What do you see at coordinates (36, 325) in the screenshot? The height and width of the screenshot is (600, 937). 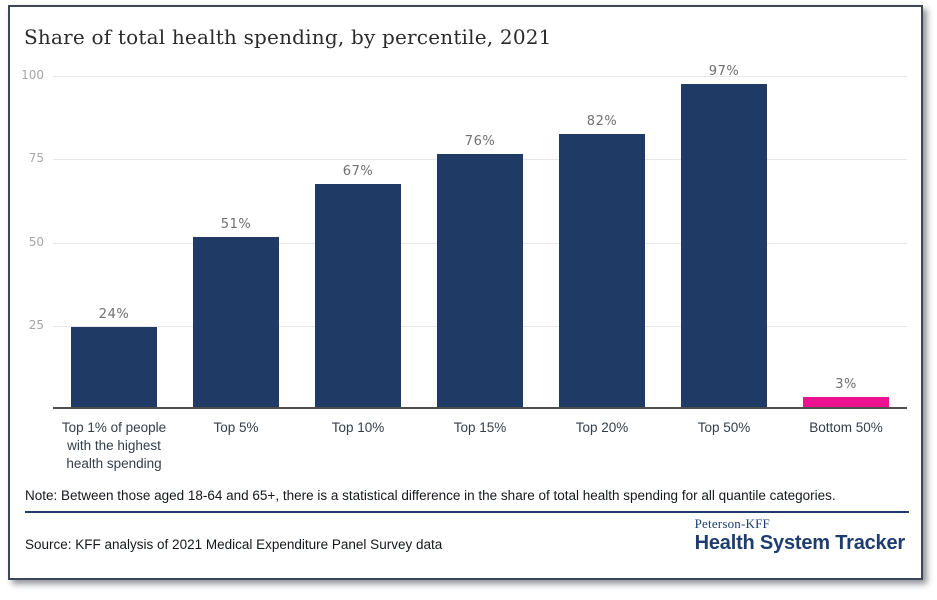 I see `y-axis-tick-label: 25` at bounding box center [36, 325].